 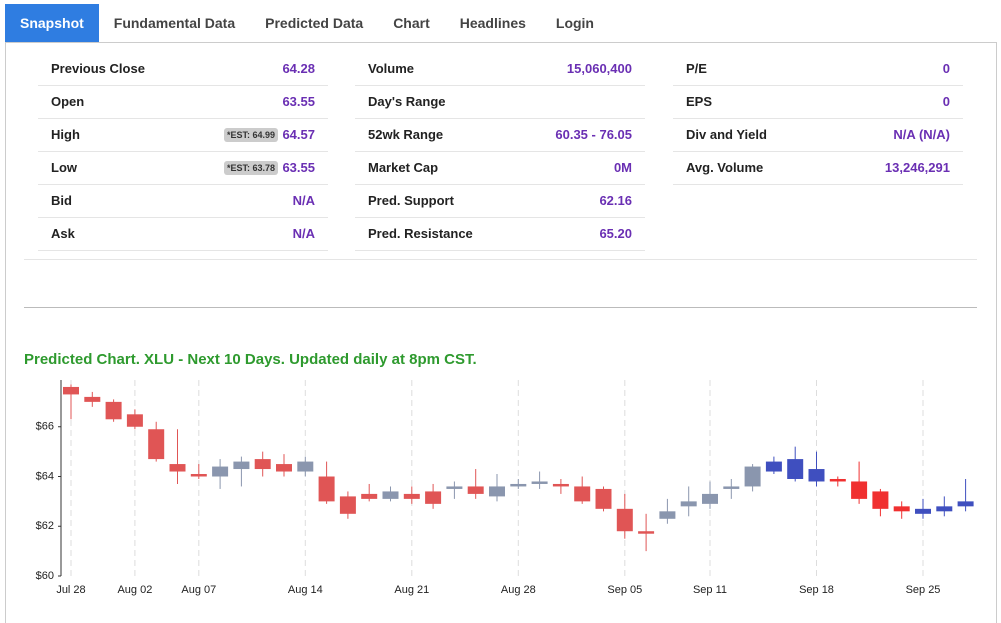 What do you see at coordinates (45, 427) in the screenshot?
I see `y-tick-label: $66` at bounding box center [45, 427].